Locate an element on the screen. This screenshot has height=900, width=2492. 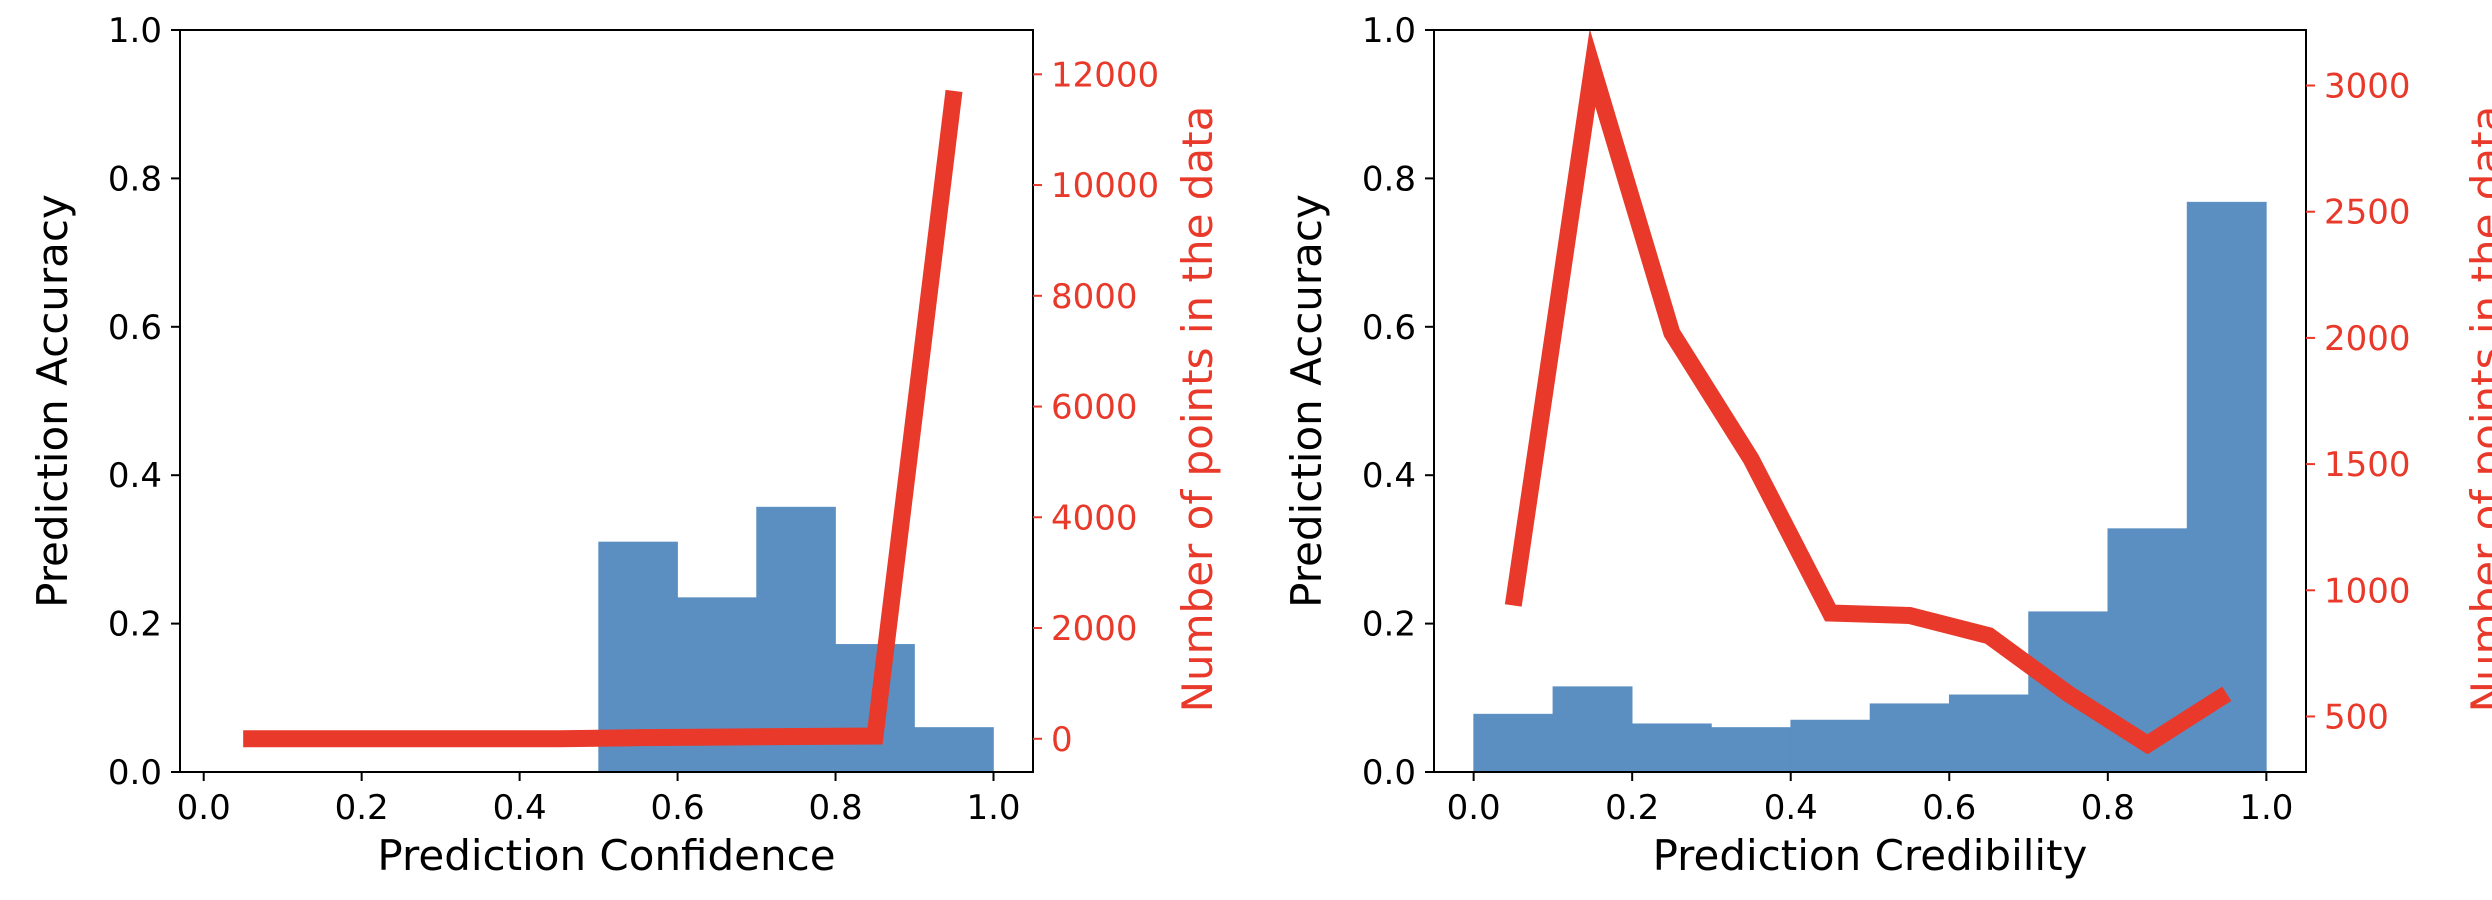
y-right-tick-label: 12000 is located at coordinates (1105, 75).